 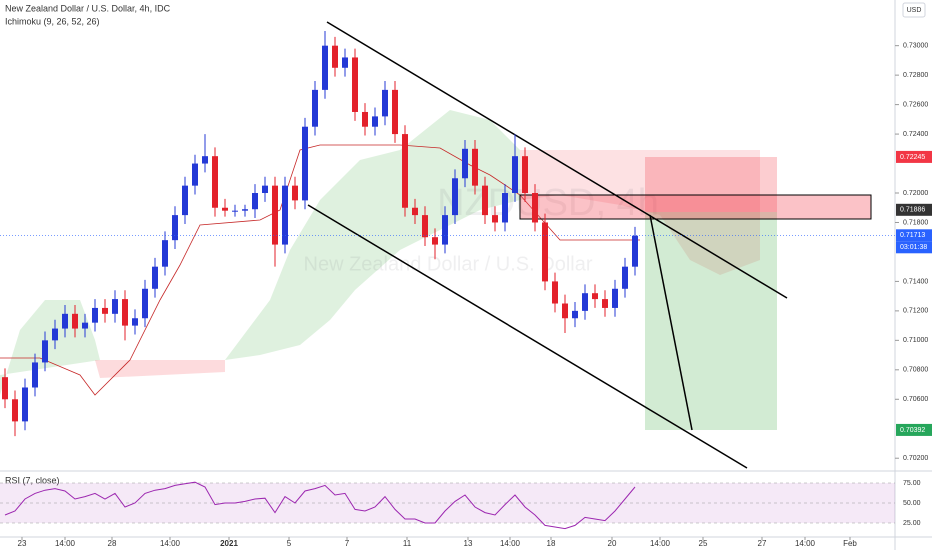 What do you see at coordinates (912, 483) in the screenshot?
I see `rsi-tick-label: 75.00` at bounding box center [912, 483].